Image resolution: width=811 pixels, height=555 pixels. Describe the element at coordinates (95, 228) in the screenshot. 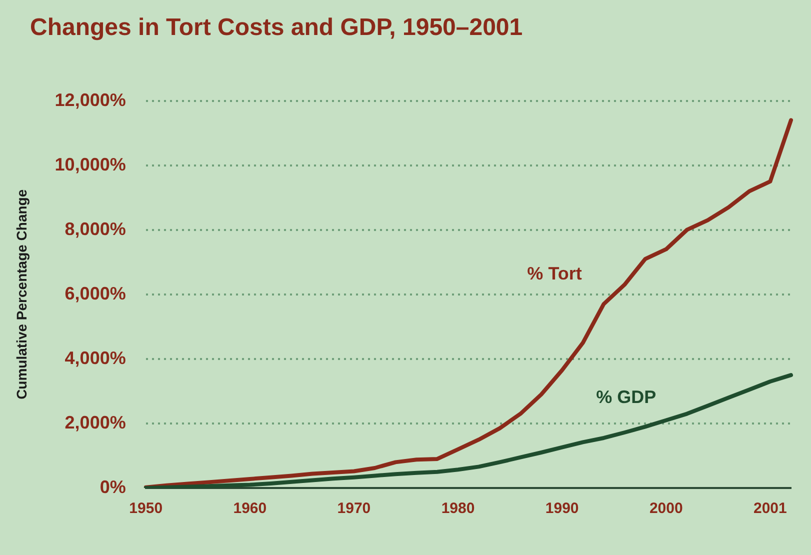

I see `y-tick-label: 8,000%` at that location.